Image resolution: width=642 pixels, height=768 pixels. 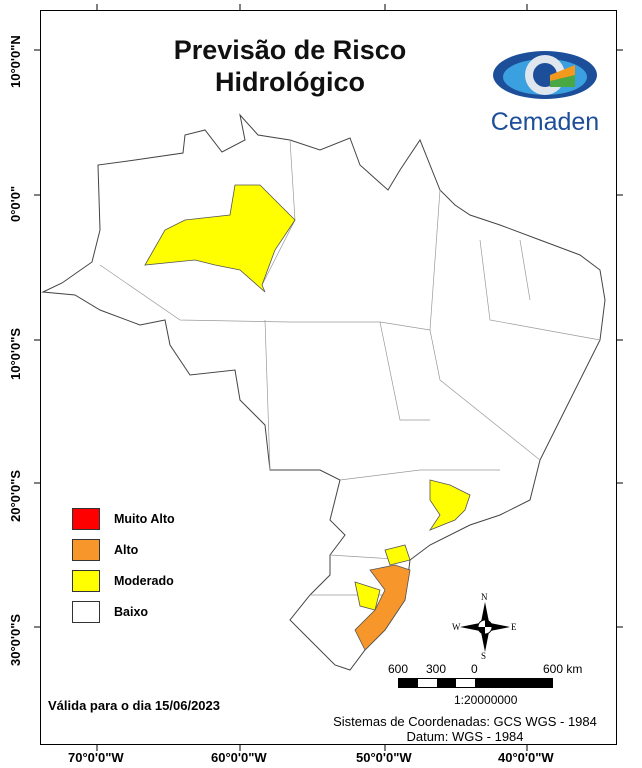 I want to click on compass-n: N, so click(x=484, y=597).